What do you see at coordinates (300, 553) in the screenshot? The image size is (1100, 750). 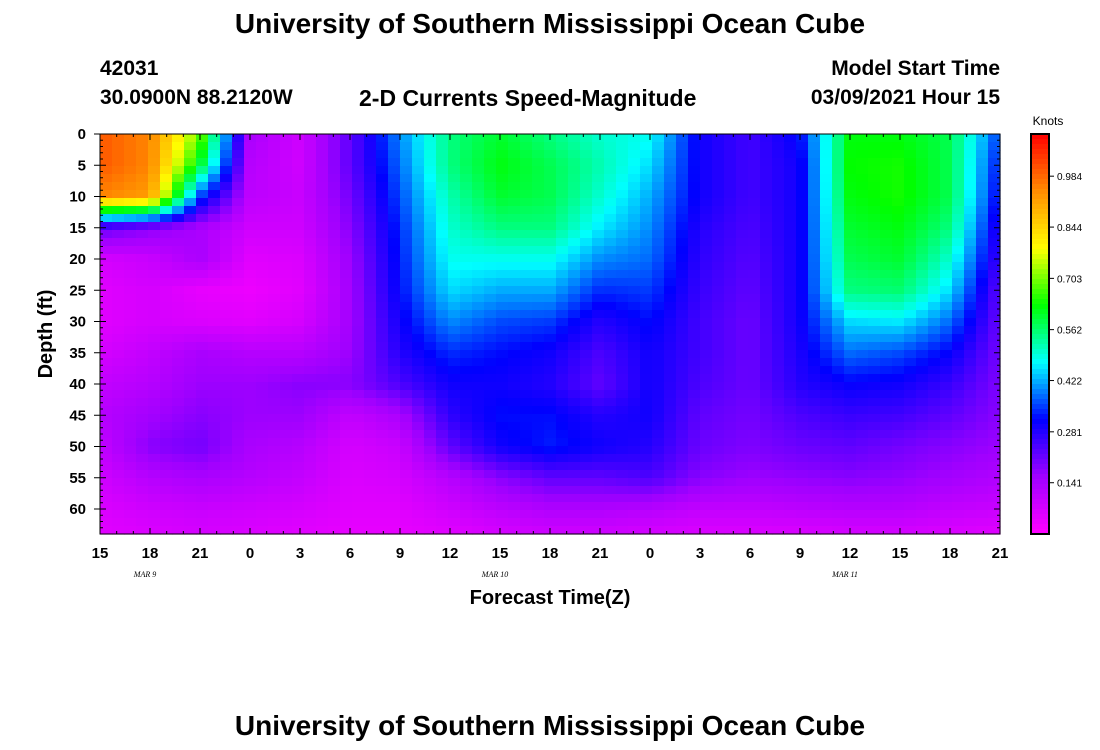 I see `x-tick-label: 3` at bounding box center [300, 553].